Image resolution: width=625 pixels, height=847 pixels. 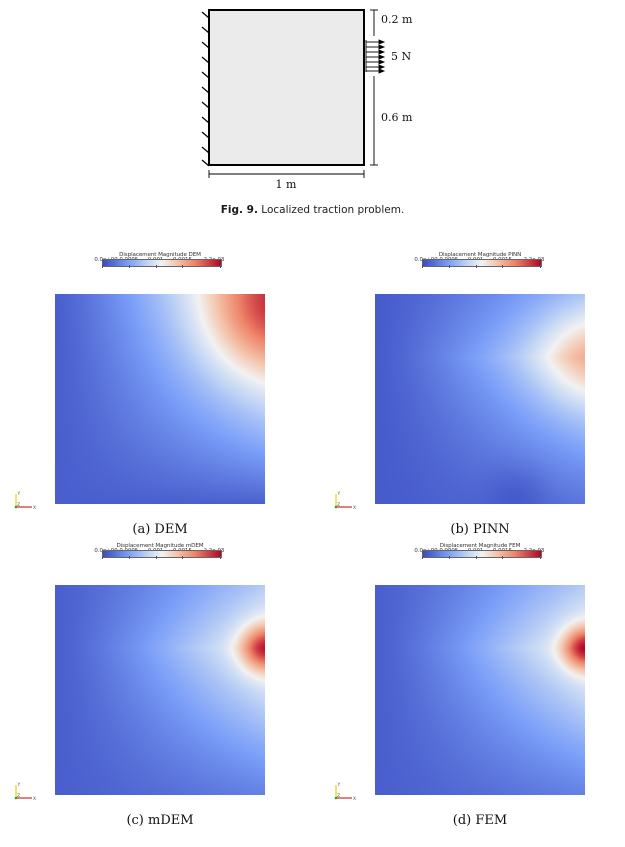 I want to click on dim-top-label: 0.2 m, so click(x=397, y=19).